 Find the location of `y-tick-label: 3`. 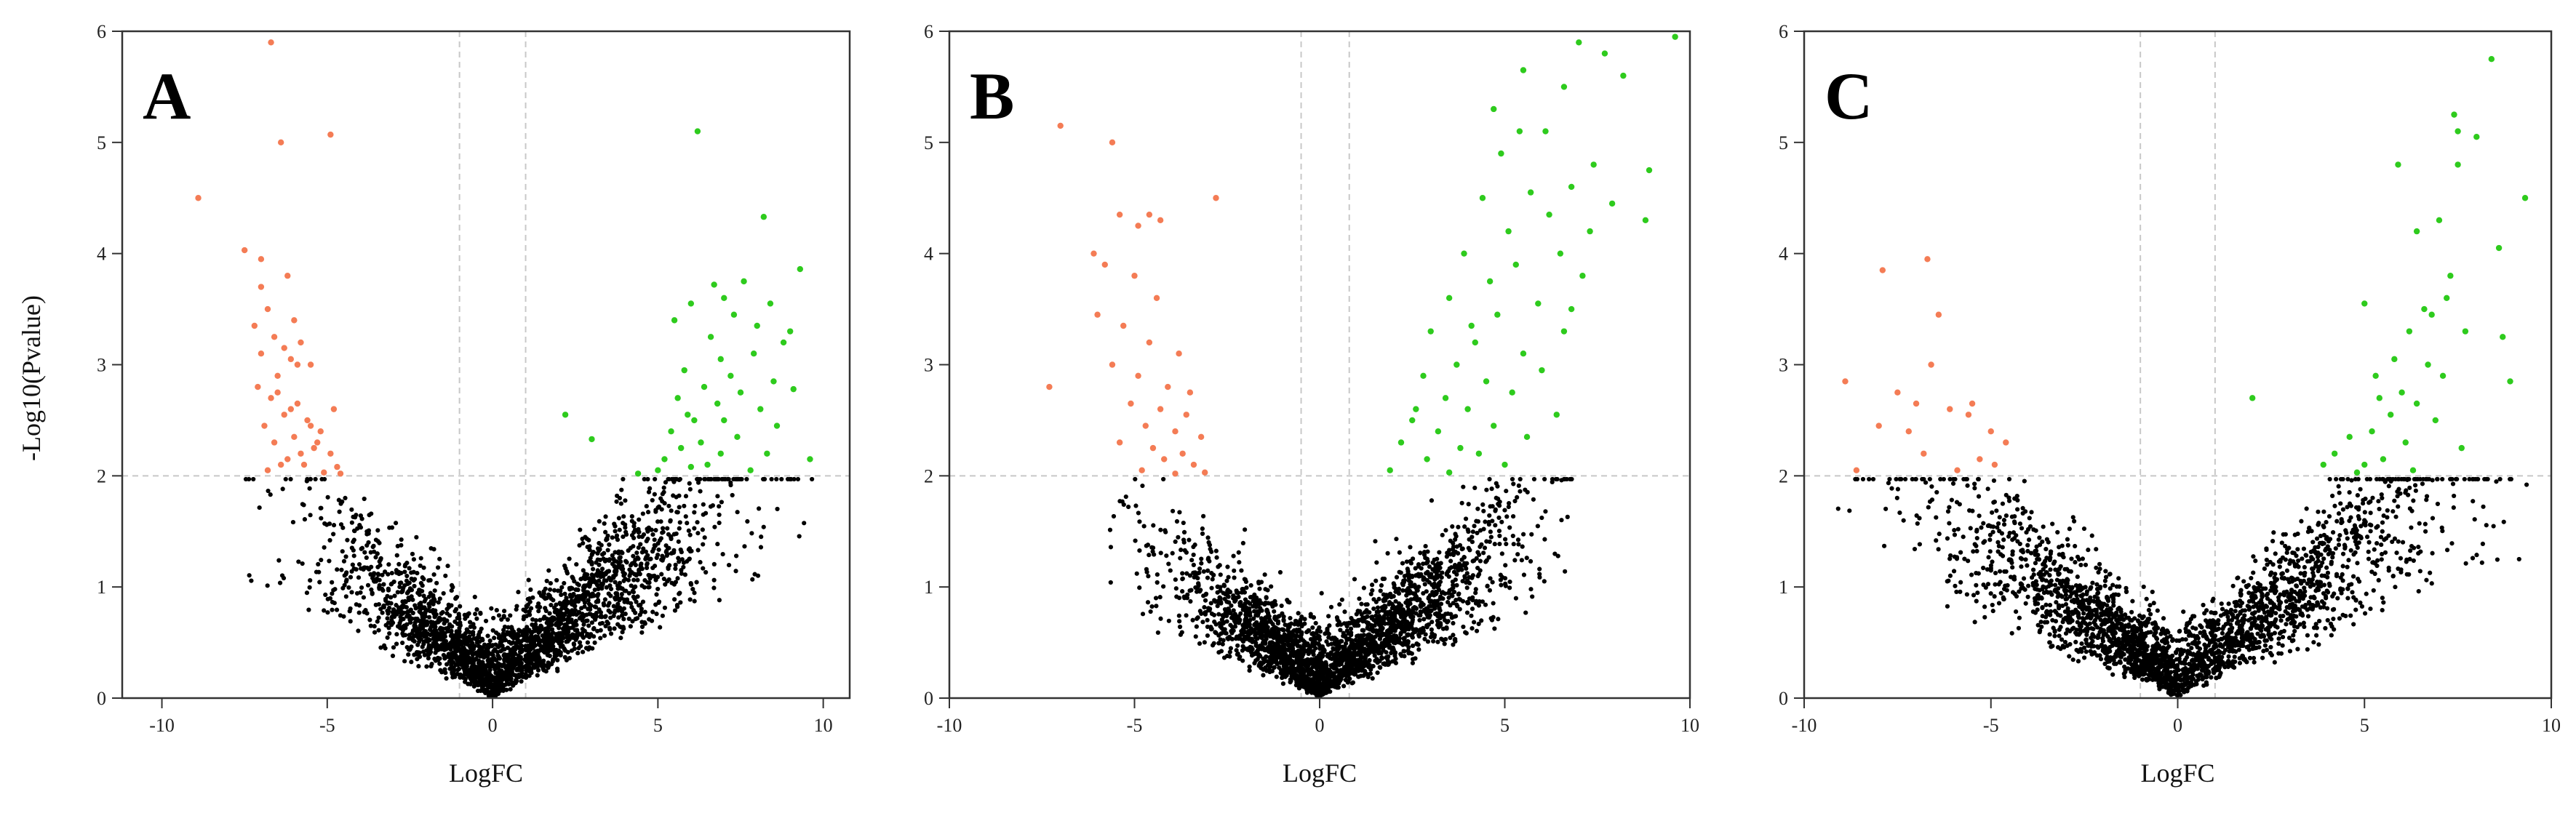

y-tick-label: 3 is located at coordinates (101, 365).